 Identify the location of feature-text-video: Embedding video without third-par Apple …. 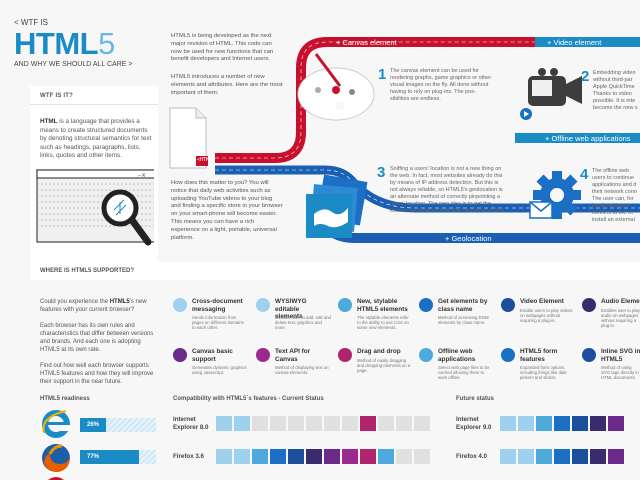
(615, 90).